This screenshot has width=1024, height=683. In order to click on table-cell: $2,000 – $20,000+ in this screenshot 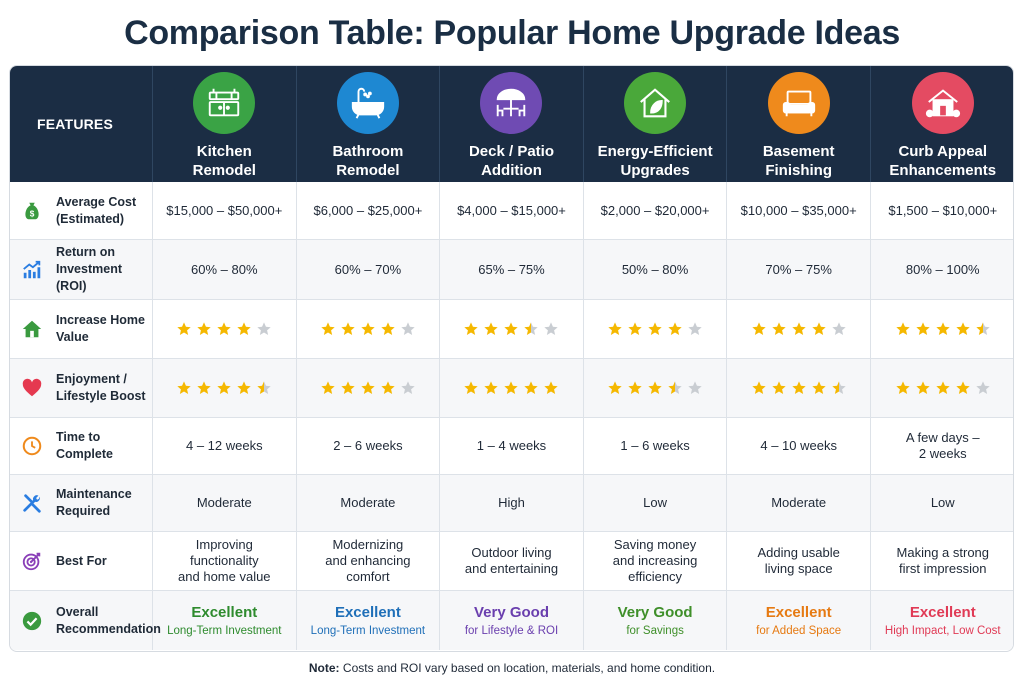, I will do `click(656, 210)`.